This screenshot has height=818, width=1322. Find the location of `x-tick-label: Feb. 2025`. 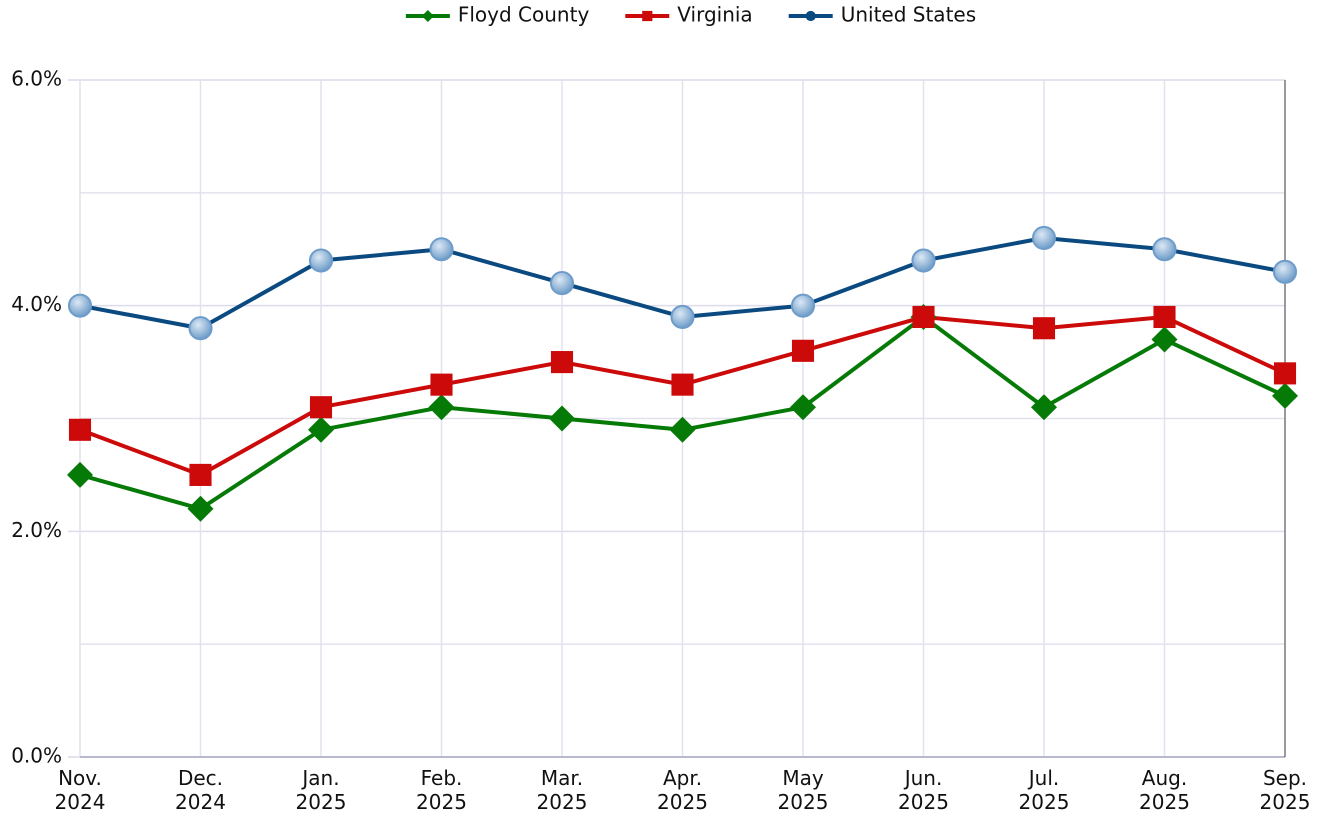

x-tick-label: Feb. 2025 is located at coordinates (441, 790).